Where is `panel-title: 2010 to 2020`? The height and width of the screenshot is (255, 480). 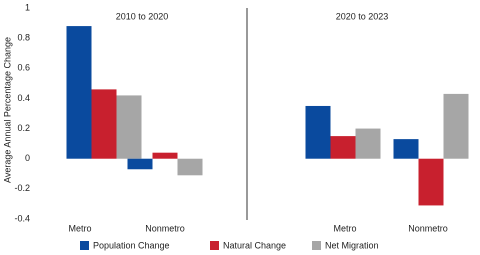 panel-title: 2010 to 2020 is located at coordinates (142, 16).